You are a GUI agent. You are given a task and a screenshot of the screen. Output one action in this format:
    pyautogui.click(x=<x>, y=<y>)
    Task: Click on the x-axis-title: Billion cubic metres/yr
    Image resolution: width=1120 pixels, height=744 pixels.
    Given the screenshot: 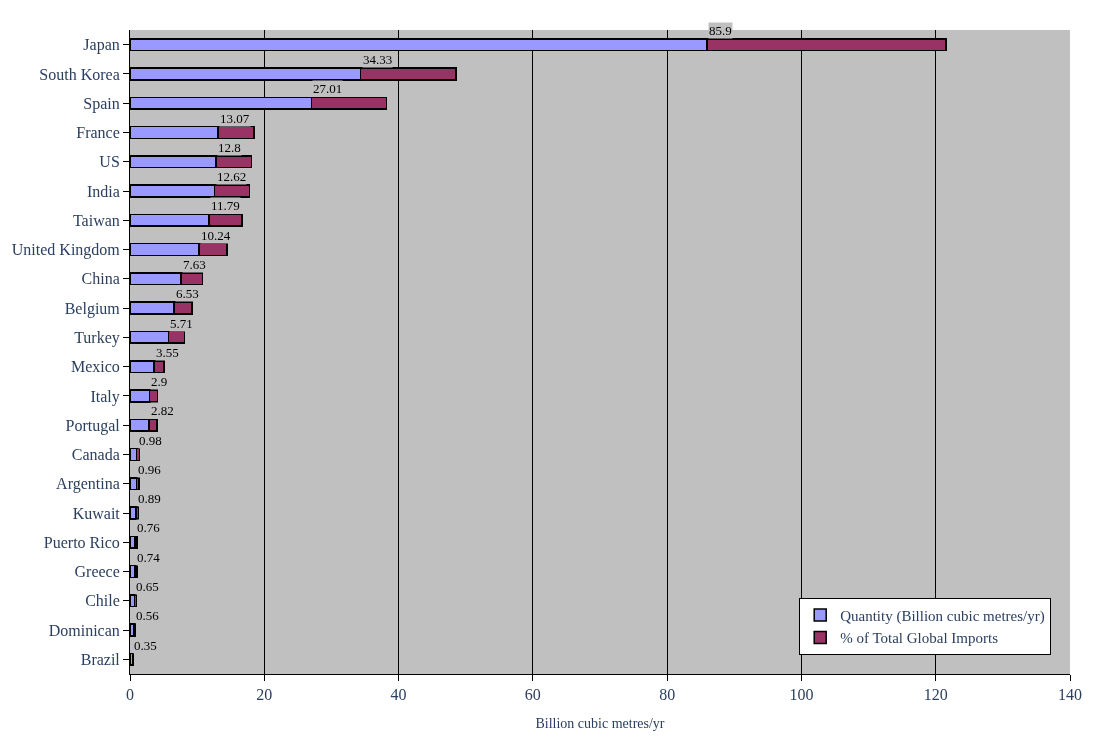 What is the action you would take?
    pyautogui.click(x=600, y=723)
    